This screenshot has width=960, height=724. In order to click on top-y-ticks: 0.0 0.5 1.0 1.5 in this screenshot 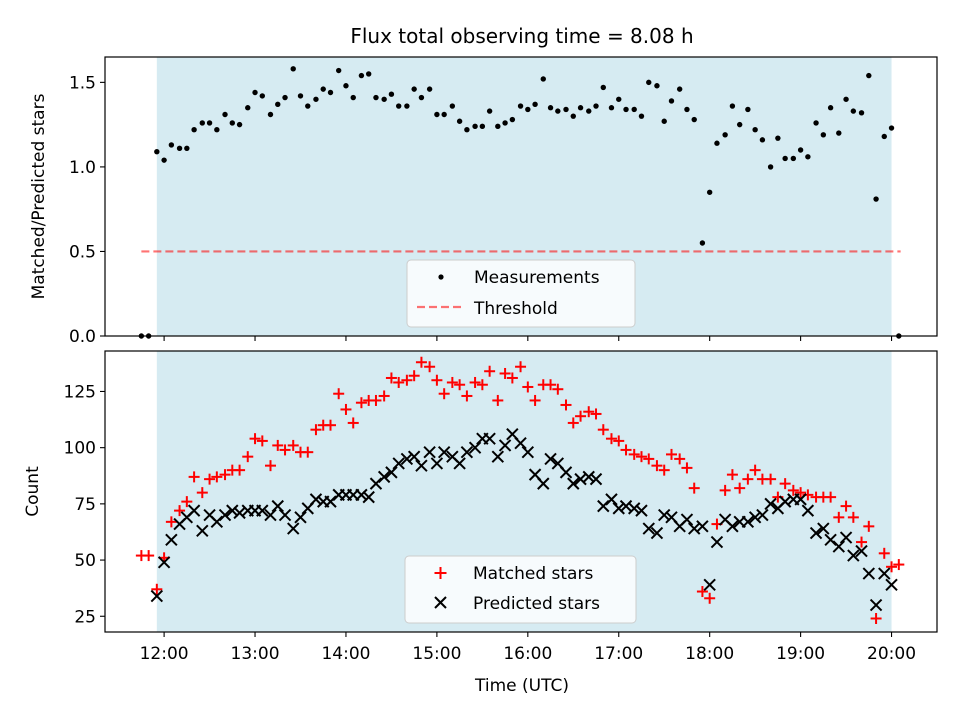, I will do `click(87, 210)`.